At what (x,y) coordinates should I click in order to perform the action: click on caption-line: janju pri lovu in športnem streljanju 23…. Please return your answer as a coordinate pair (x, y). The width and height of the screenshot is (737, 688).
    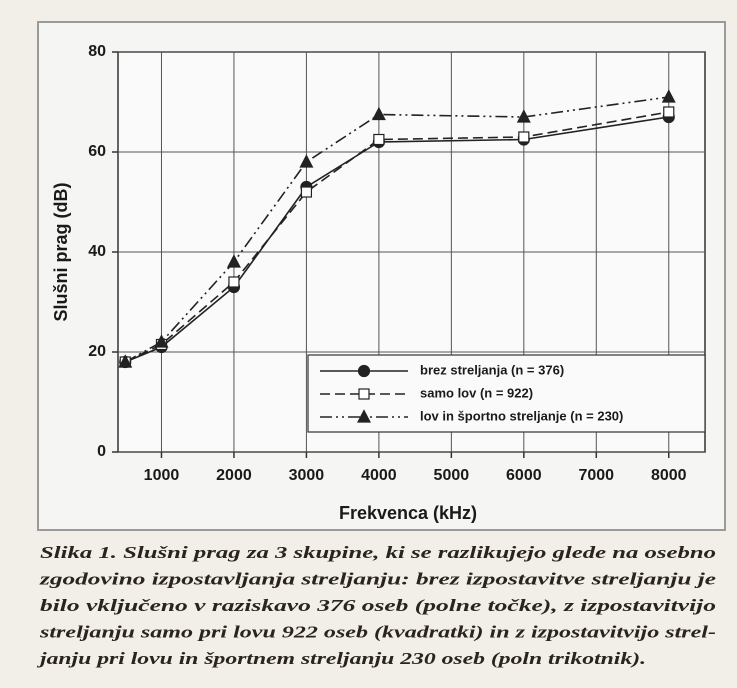
    Looking at the image, I should click on (341, 658).